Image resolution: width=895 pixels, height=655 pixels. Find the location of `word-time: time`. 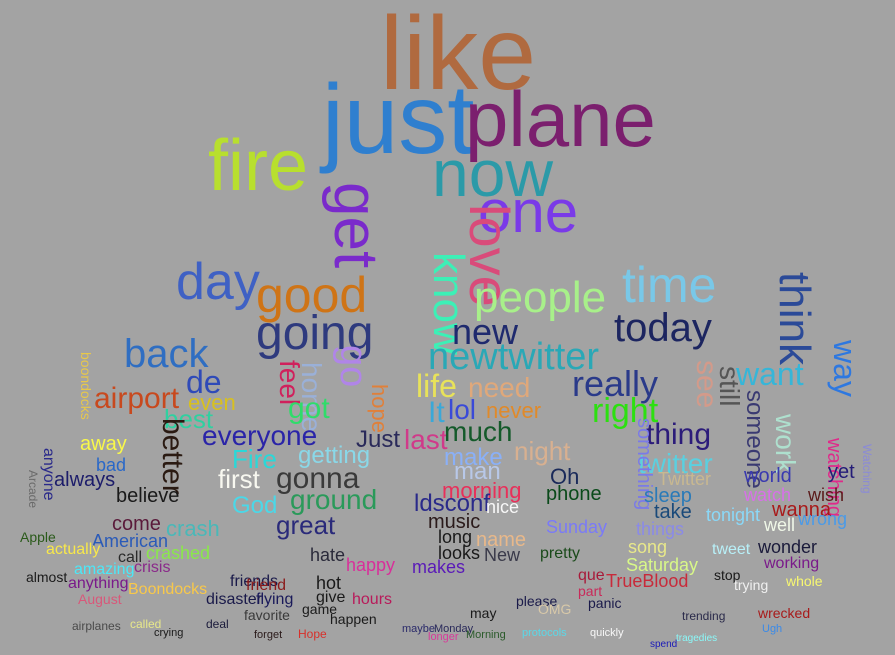

word-time: time is located at coordinates (669, 285).